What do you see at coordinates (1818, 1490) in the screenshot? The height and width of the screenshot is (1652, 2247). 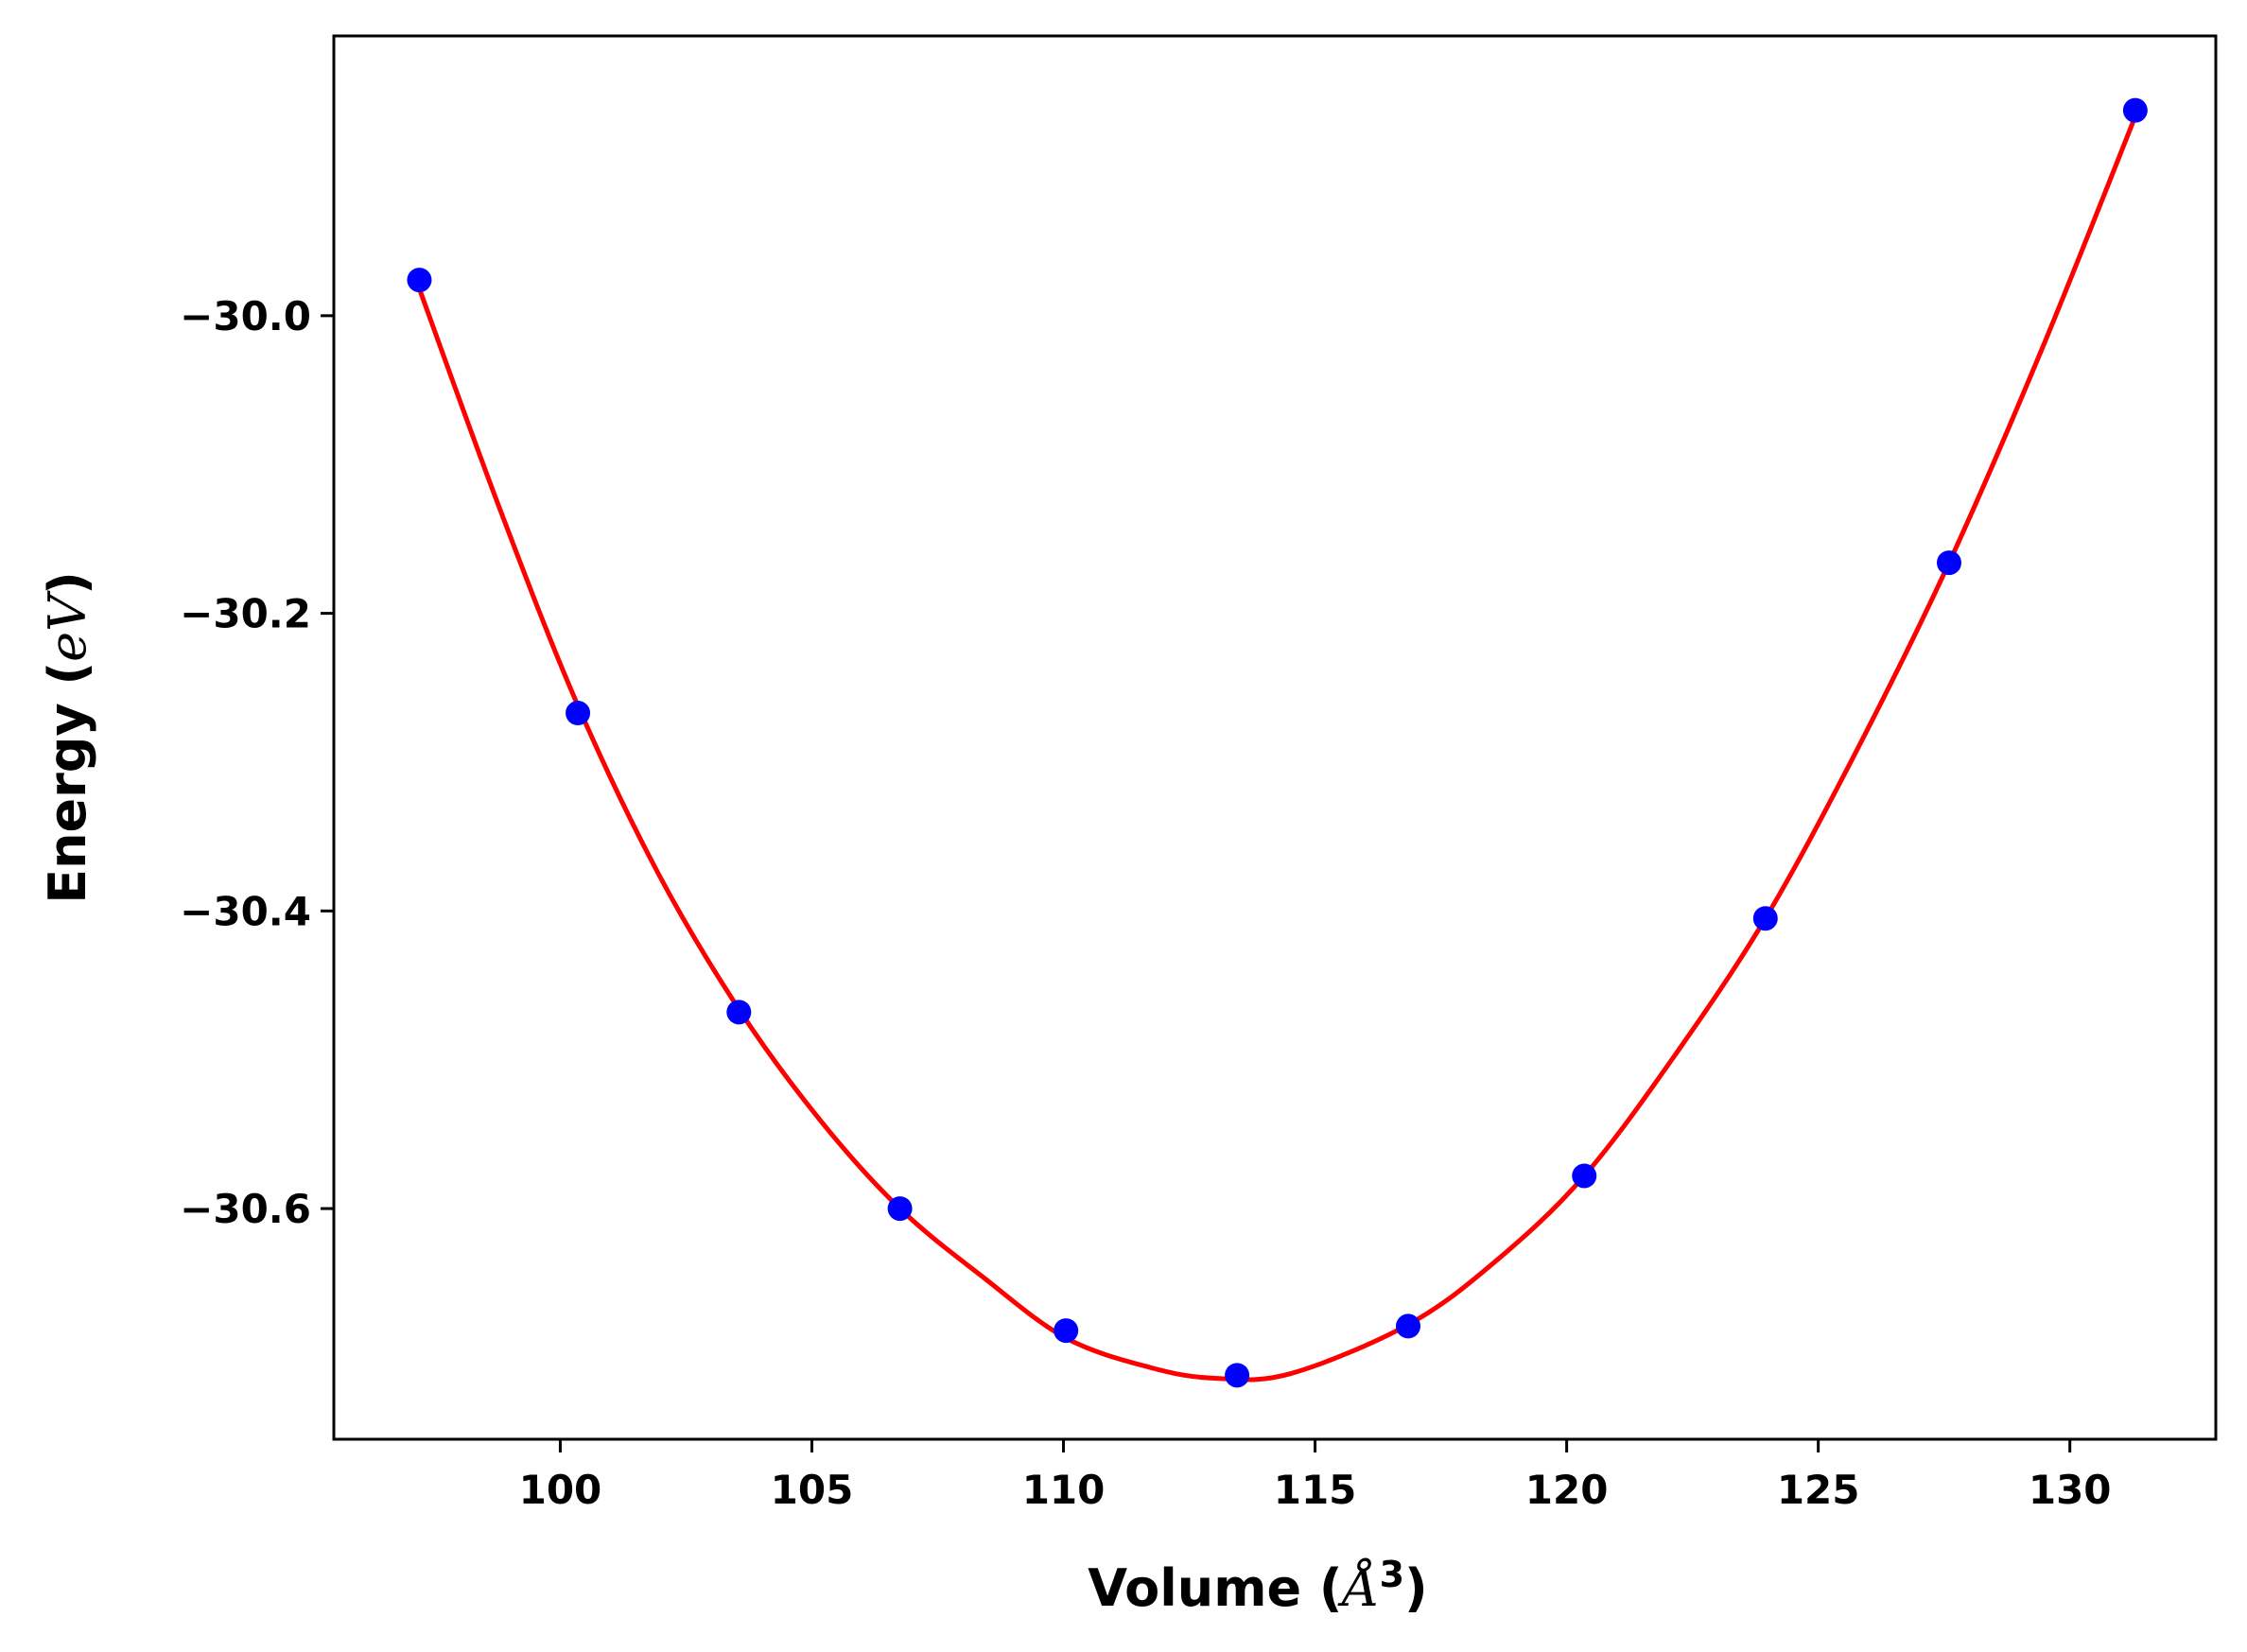 I see `x-tick-label: 125` at bounding box center [1818, 1490].